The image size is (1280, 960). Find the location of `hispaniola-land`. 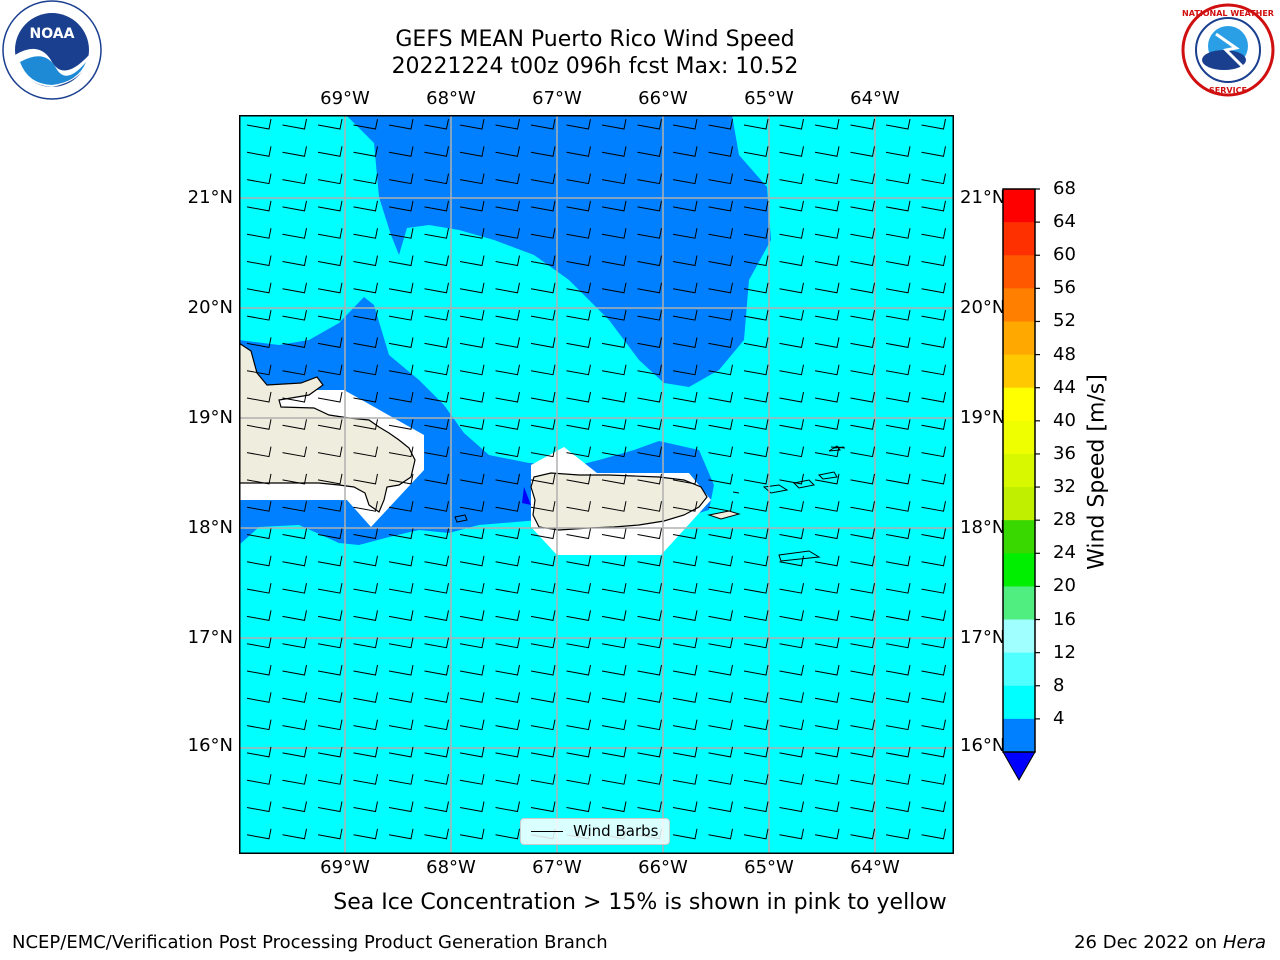

hispaniola-land is located at coordinates (327, 427).